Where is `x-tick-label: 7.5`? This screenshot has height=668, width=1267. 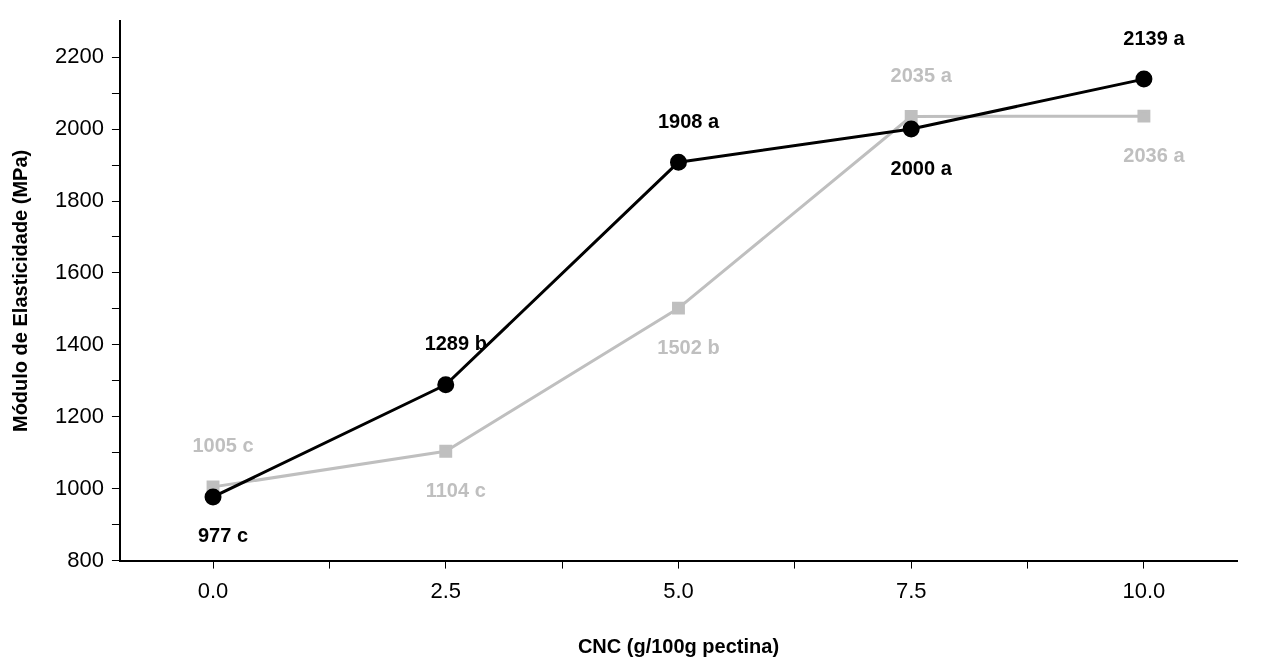 x-tick-label: 7.5 is located at coordinates (911, 590).